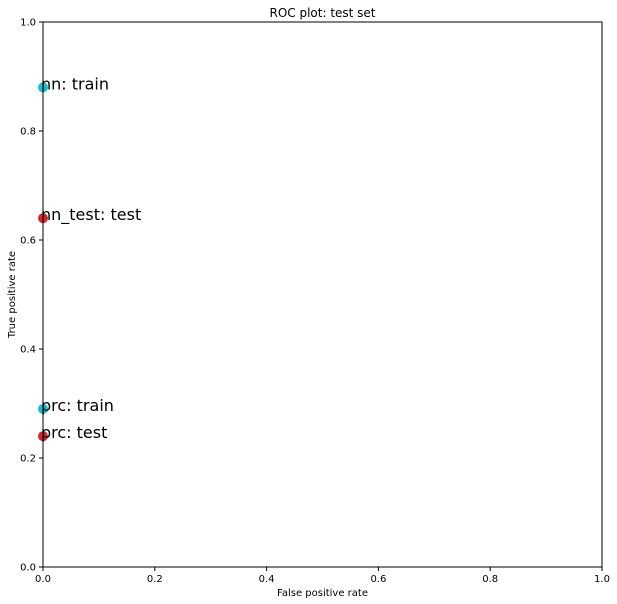 Image resolution: width=617 pixels, height=604 pixels. What do you see at coordinates (267, 579) in the screenshot?
I see `x-tick-label: 0.4` at bounding box center [267, 579].